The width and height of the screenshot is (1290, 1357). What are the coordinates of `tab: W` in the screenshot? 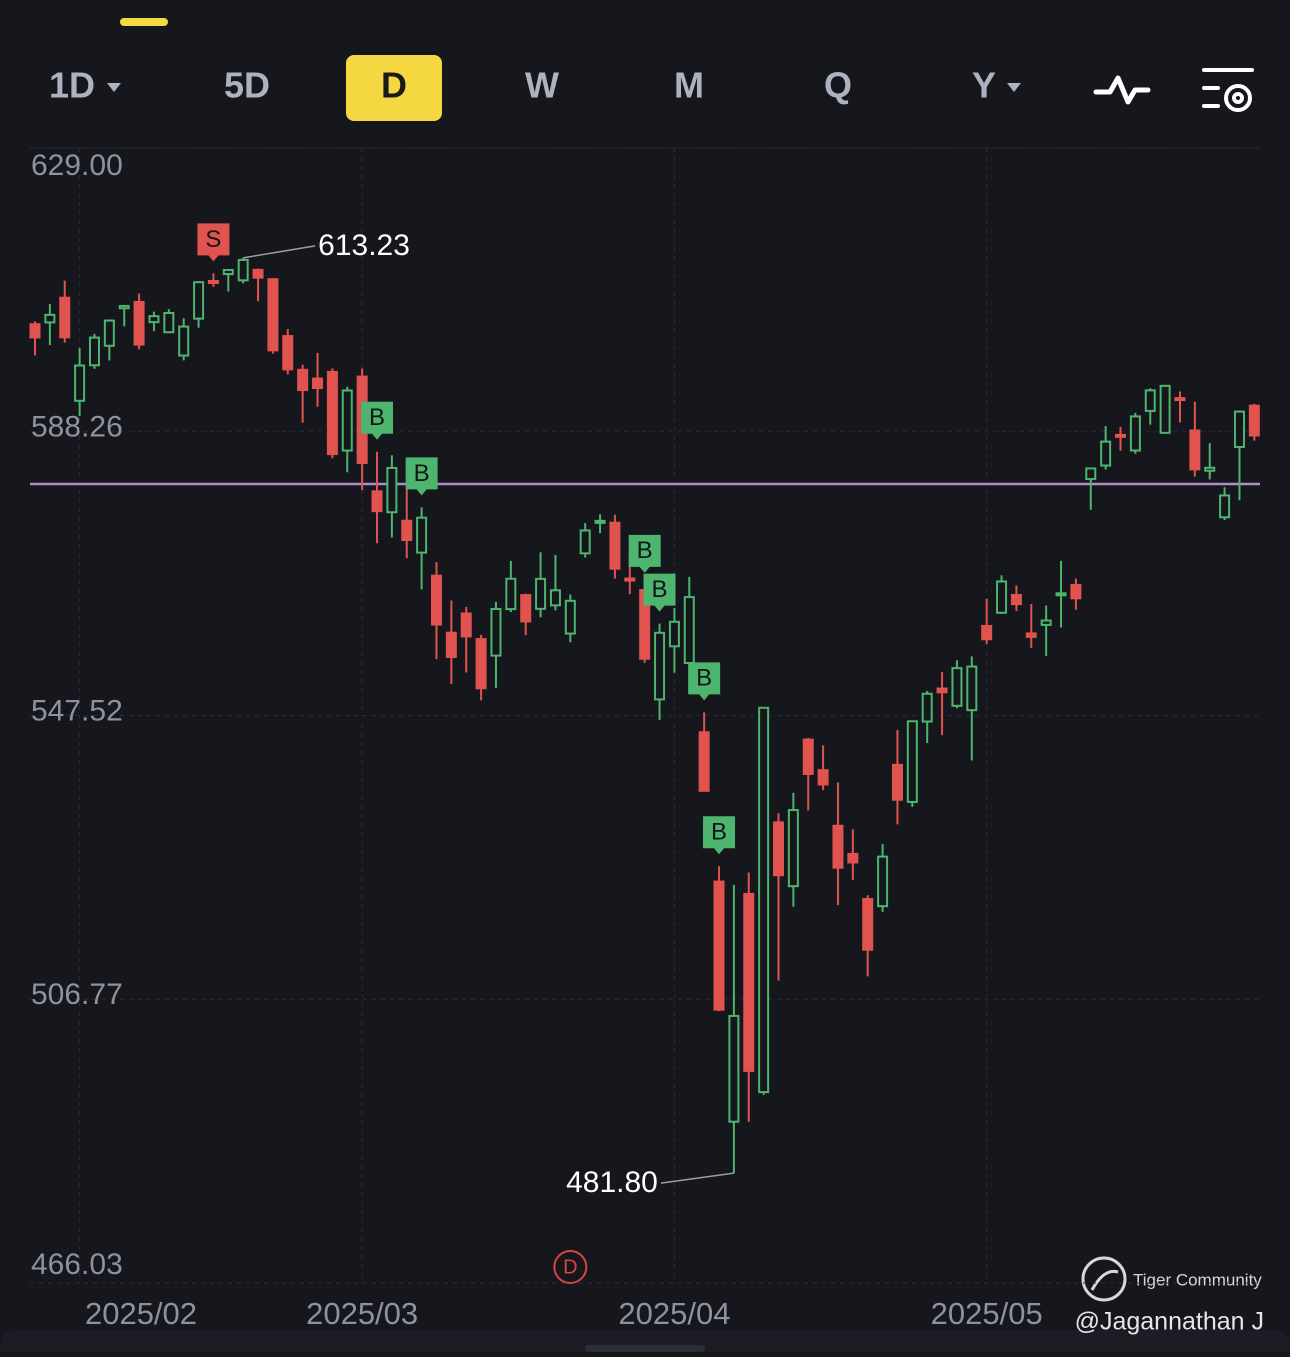 It's located at (542, 85).